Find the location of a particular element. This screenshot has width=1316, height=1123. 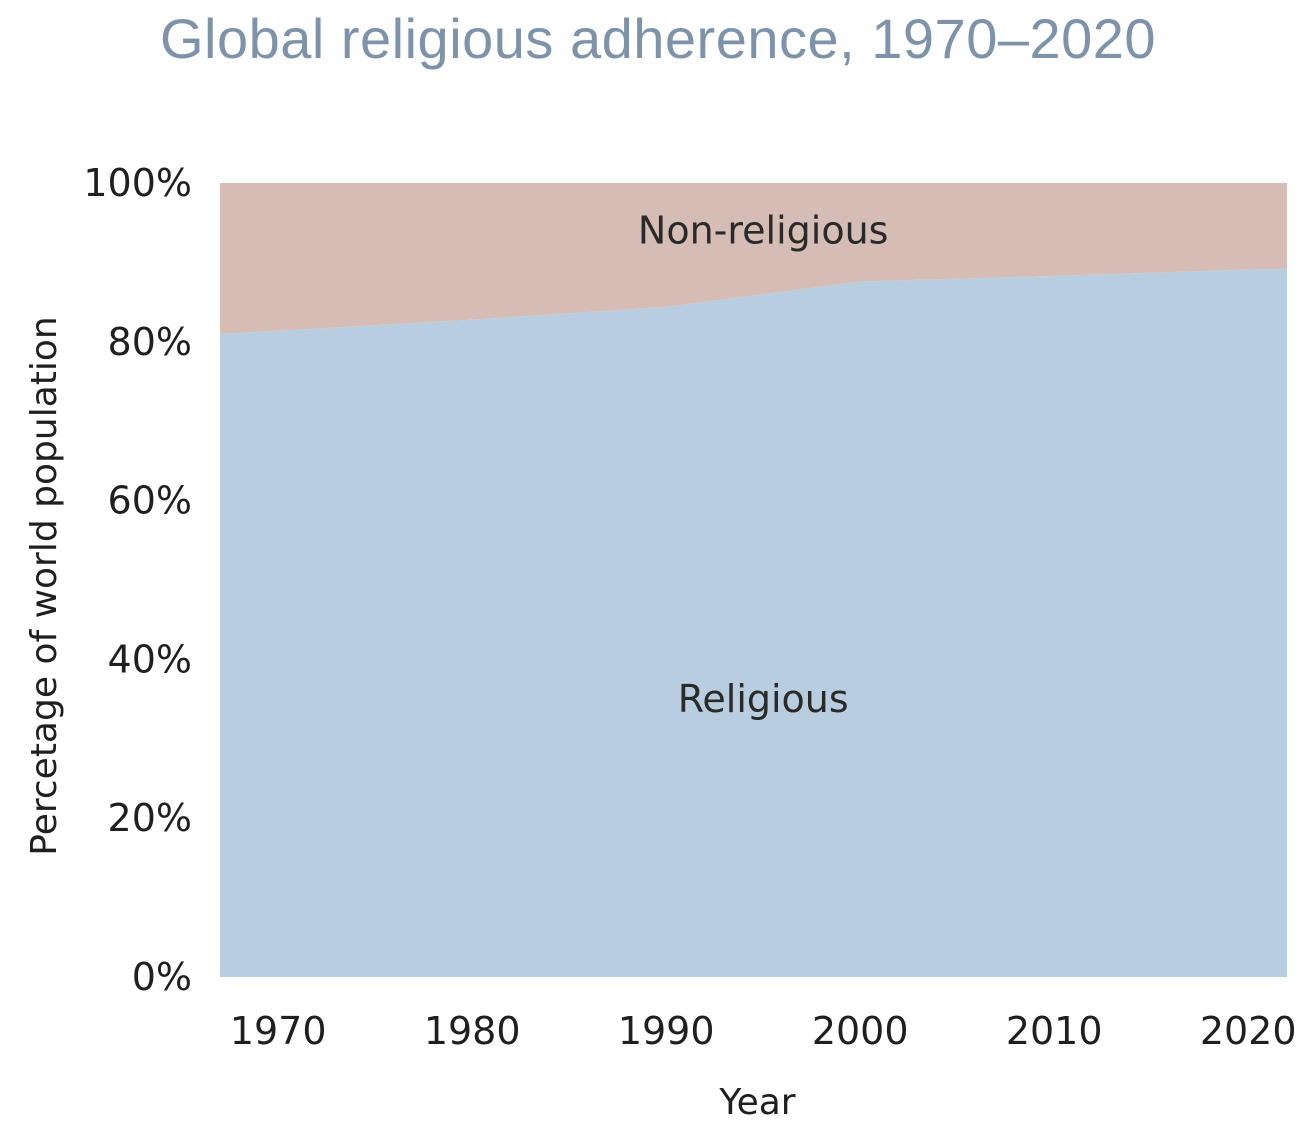

area-annotations: Non-religious Religious is located at coordinates (763, 465).